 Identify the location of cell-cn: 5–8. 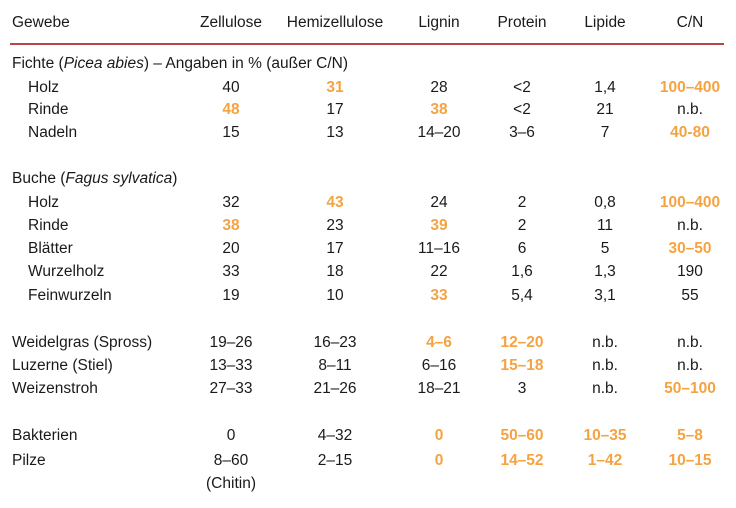
(690, 435).